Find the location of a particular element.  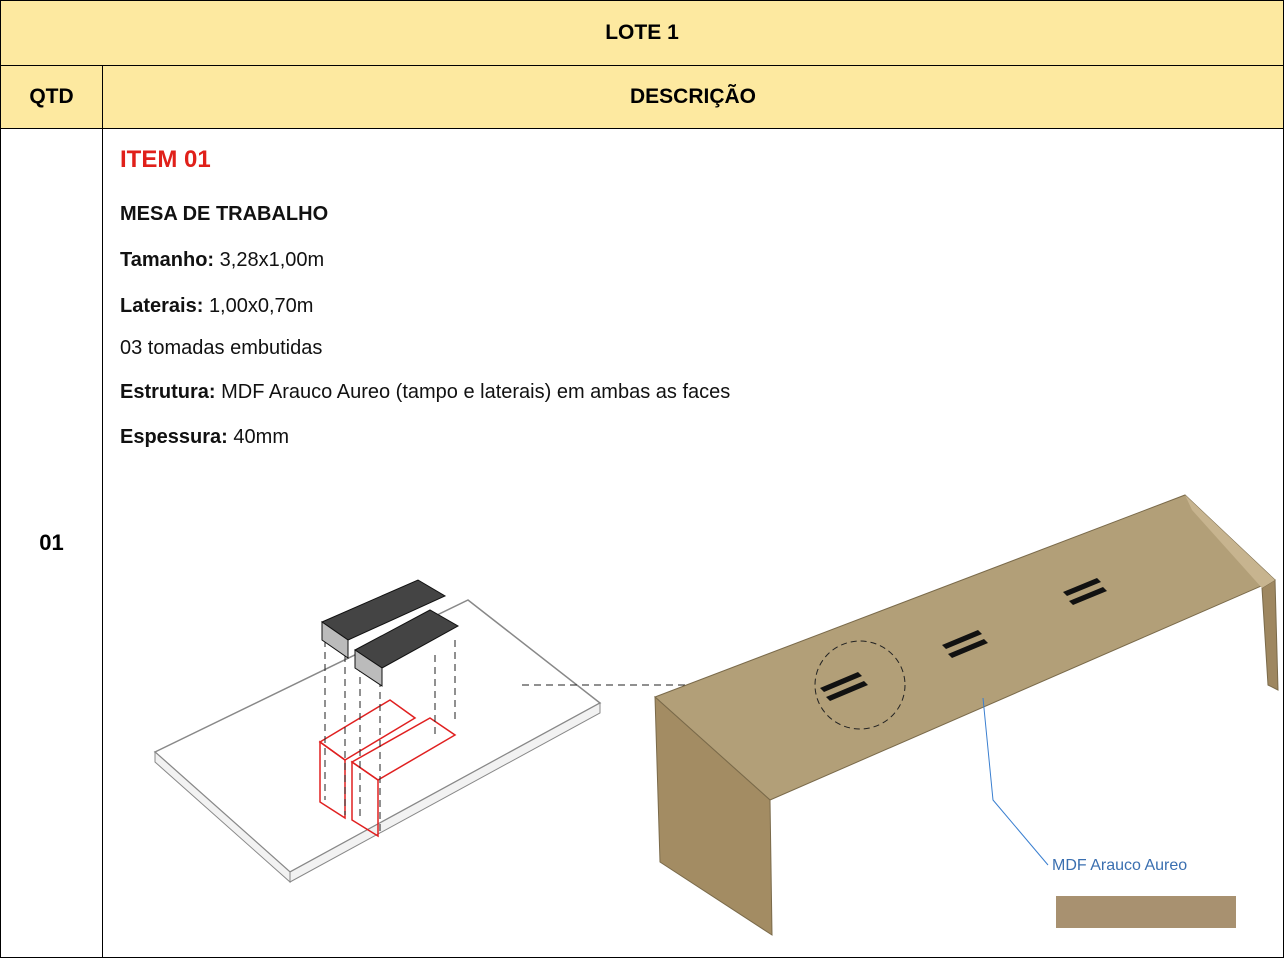

item-name: MESA DE TRABALHO is located at coordinates (224, 214).